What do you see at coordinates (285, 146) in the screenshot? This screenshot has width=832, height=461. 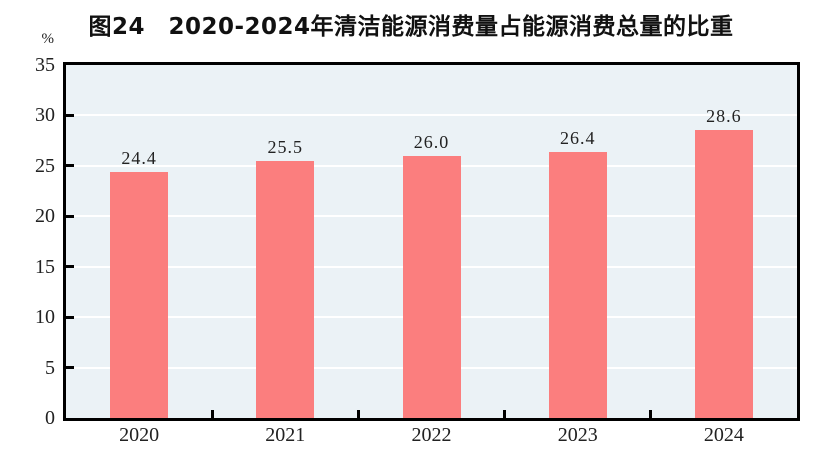 I see `value-label-2021: 25.5` at bounding box center [285, 146].